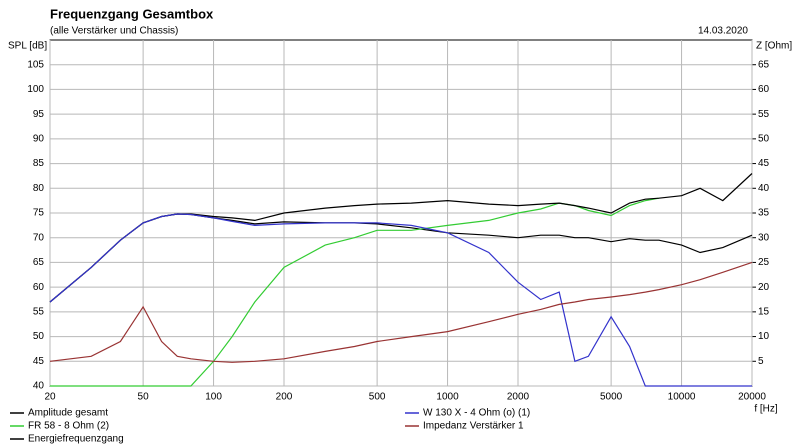 The height and width of the screenshot is (447, 800). What do you see at coordinates (764, 163) in the screenshot?
I see `y2-tick-label: 45` at bounding box center [764, 163].